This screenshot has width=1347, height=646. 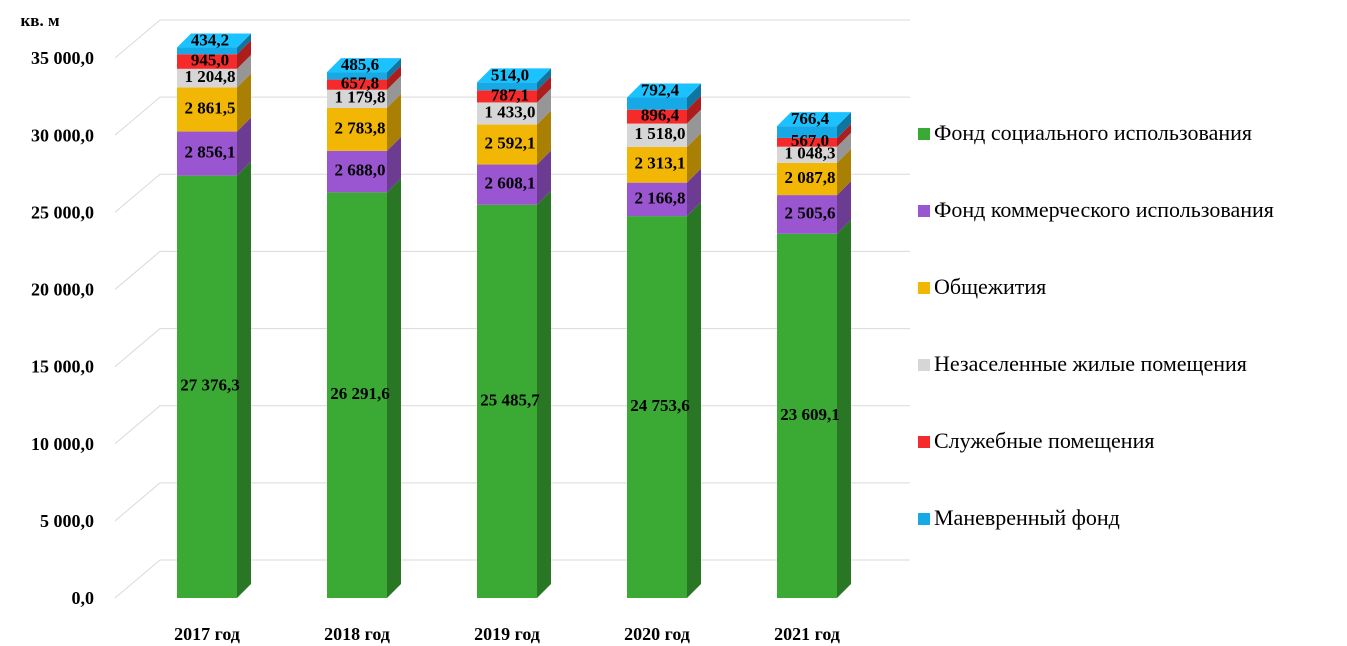 I want to click on legend-label: Фонд социального использования, so click(x=1093, y=132).